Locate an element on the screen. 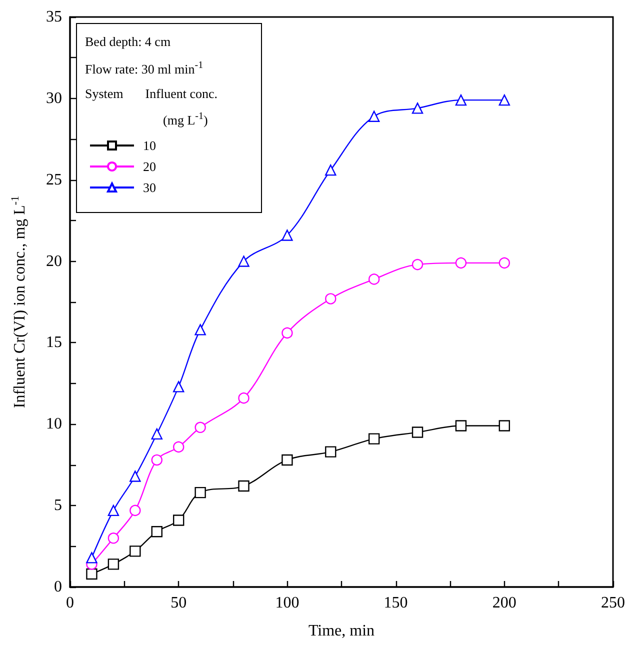  y-tick-label: 30 is located at coordinates (54, 98).